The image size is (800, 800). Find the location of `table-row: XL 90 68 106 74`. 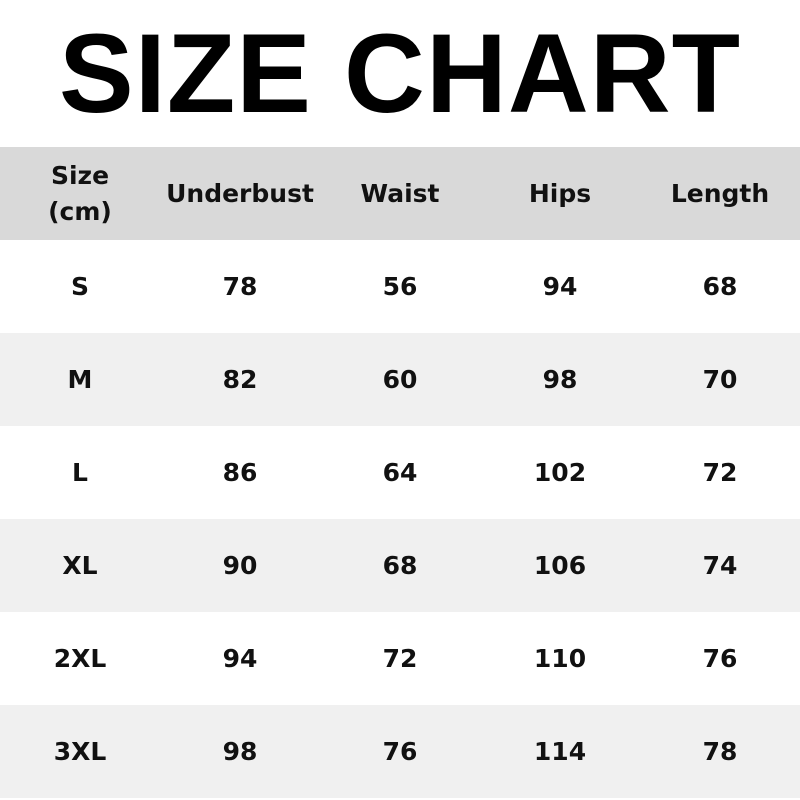

table-row: XL 90 68 106 74 is located at coordinates (400, 565).